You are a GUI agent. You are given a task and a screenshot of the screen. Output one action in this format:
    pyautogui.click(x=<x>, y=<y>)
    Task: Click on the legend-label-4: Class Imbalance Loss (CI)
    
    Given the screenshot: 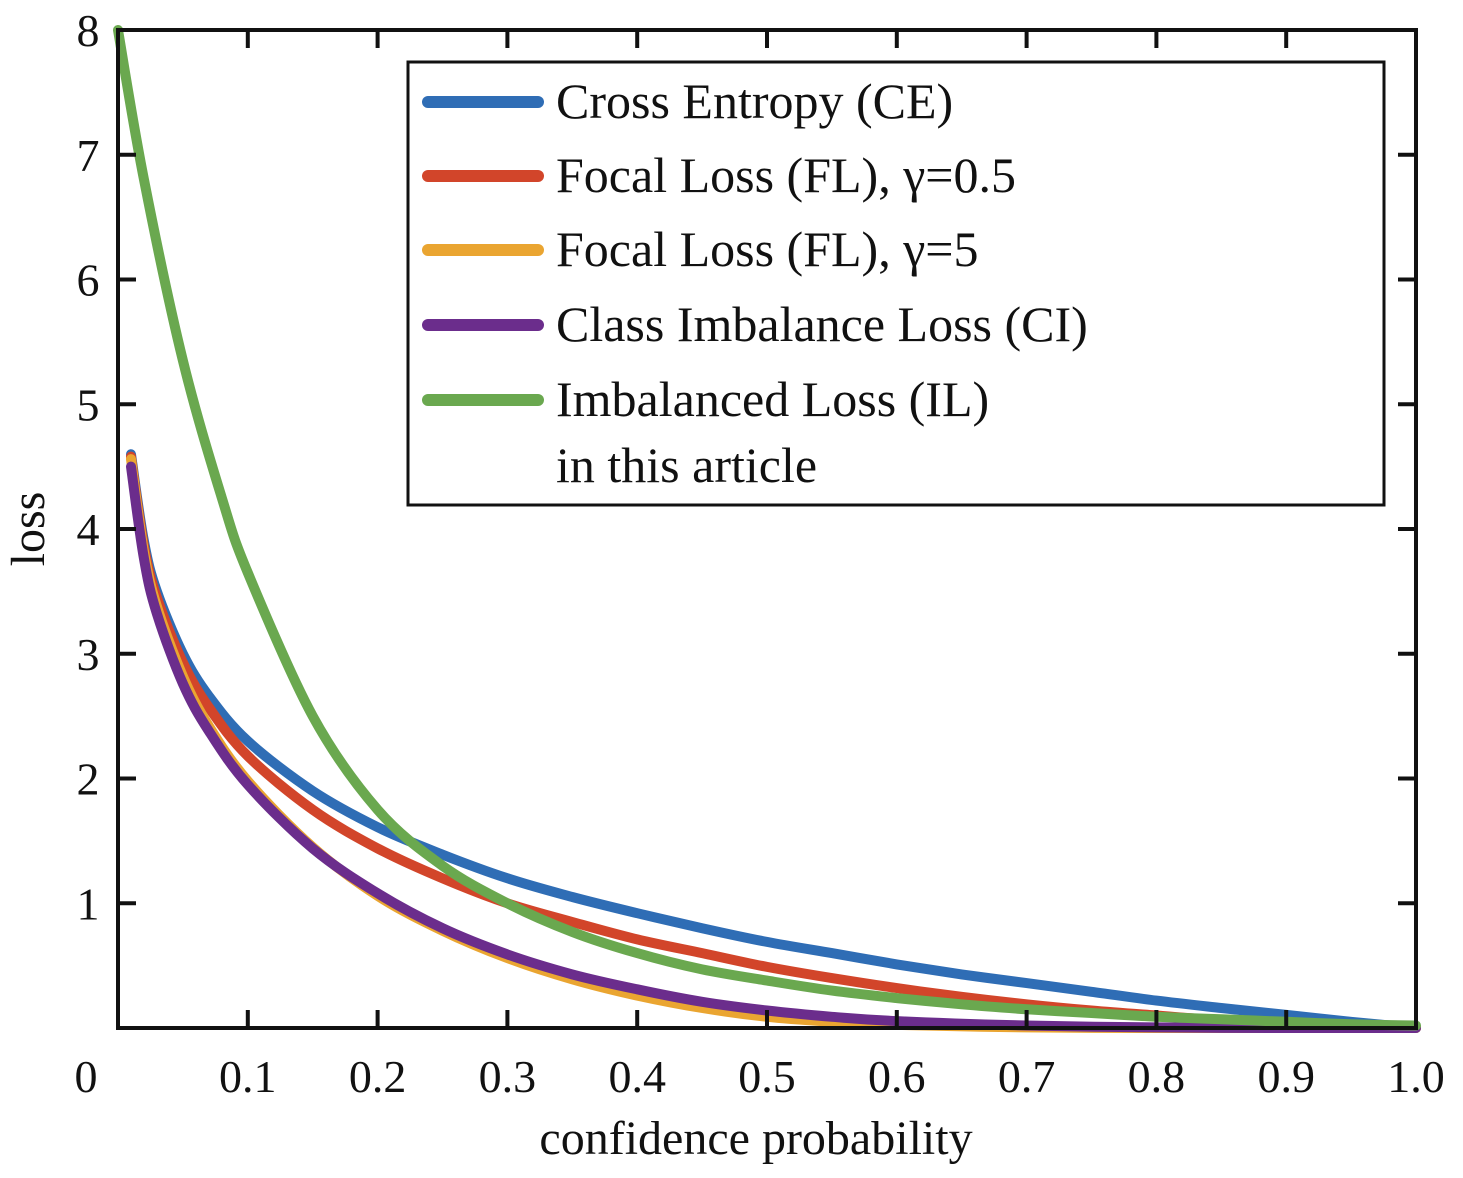 What is the action you would take?
    pyautogui.click(x=822, y=324)
    